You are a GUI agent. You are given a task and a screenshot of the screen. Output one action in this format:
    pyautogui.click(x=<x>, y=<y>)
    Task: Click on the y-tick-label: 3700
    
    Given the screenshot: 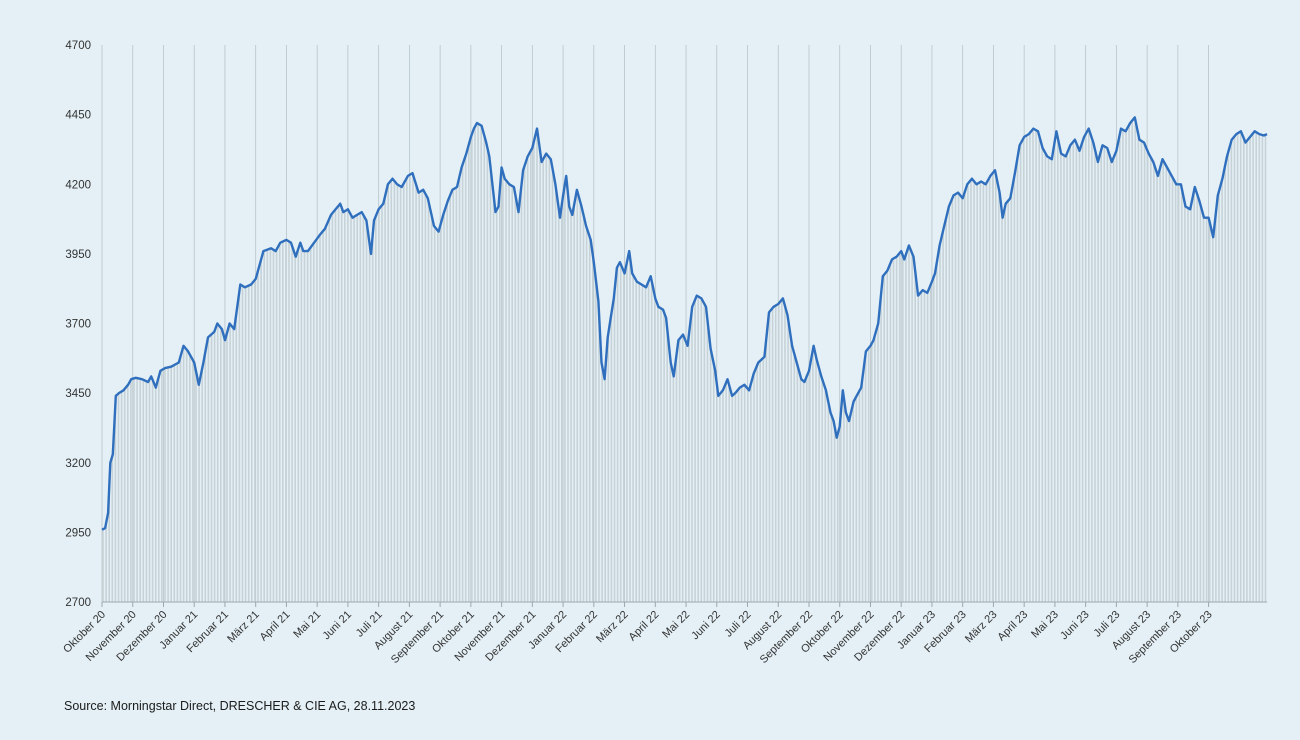 What is the action you would take?
    pyautogui.click(x=78, y=325)
    